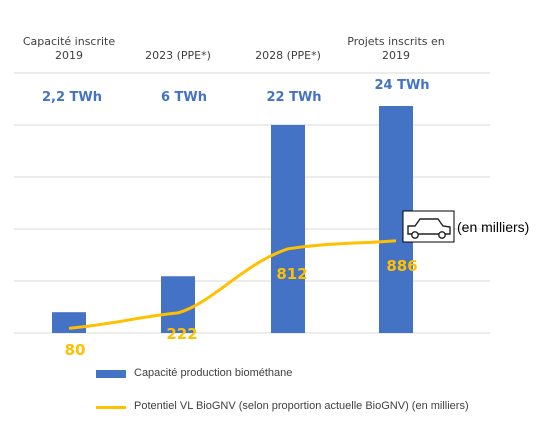 The width and height of the screenshot is (556, 435). Describe the element at coordinates (111, 407) in the screenshot. I see `legend-swatch-line` at that location.